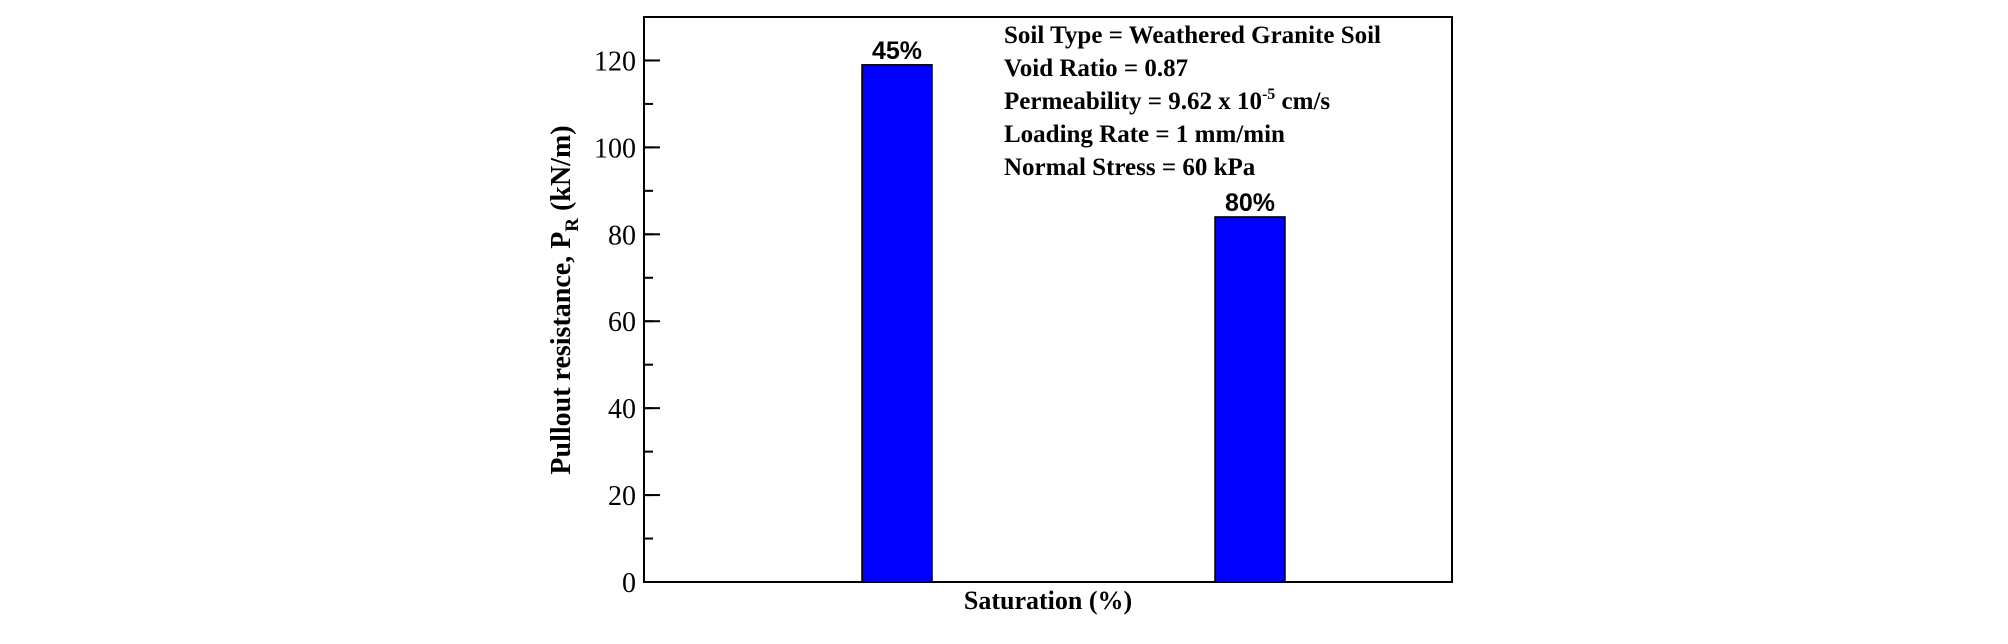  What do you see at coordinates (897, 51) in the screenshot?
I see `bar-data-label: 45%` at bounding box center [897, 51].